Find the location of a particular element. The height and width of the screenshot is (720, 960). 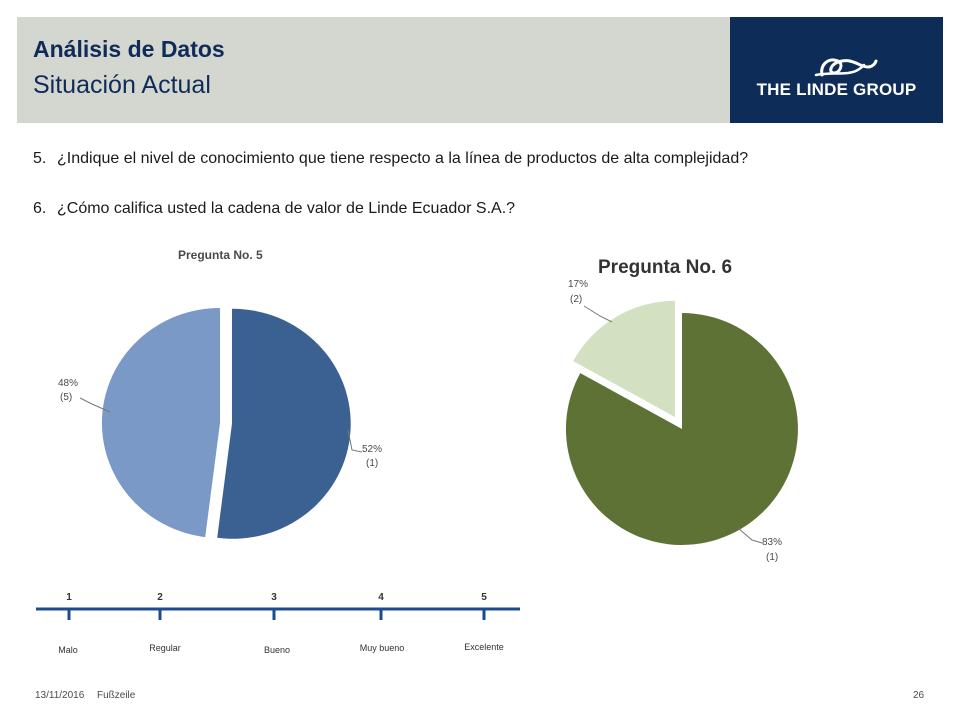

scale-number: 5 is located at coordinates (484, 597).